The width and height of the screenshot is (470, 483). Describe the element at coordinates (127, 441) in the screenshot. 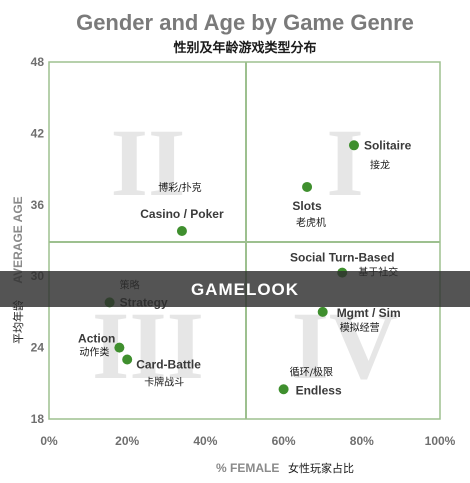

I see `x-tick-label: 20%` at that location.